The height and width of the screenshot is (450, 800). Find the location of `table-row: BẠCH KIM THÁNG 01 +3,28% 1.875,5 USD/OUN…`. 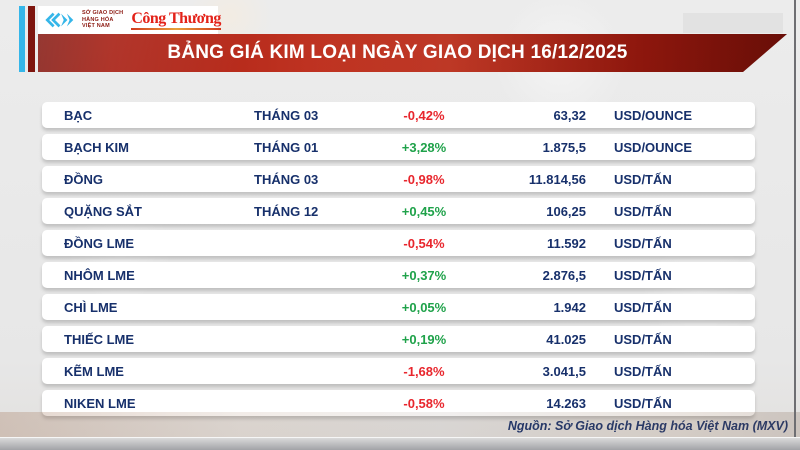

table-row: BẠCH KIM THÁNG 01 +3,28% 1.875,5 USD/OUN… is located at coordinates (398, 147).